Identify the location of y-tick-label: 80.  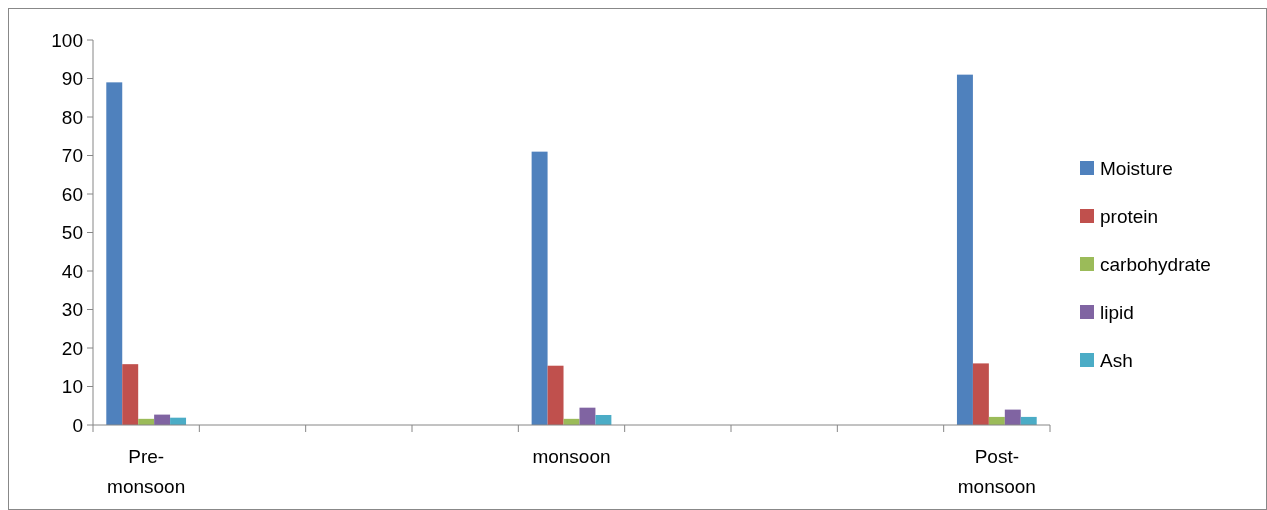
(72, 117).